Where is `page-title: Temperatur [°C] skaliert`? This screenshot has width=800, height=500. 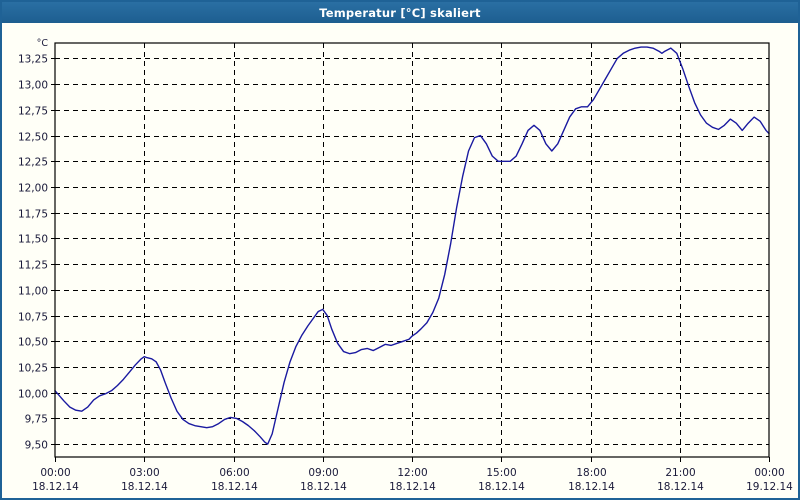
page-title: Temperatur [°C] skaliert is located at coordinates (400, 12).